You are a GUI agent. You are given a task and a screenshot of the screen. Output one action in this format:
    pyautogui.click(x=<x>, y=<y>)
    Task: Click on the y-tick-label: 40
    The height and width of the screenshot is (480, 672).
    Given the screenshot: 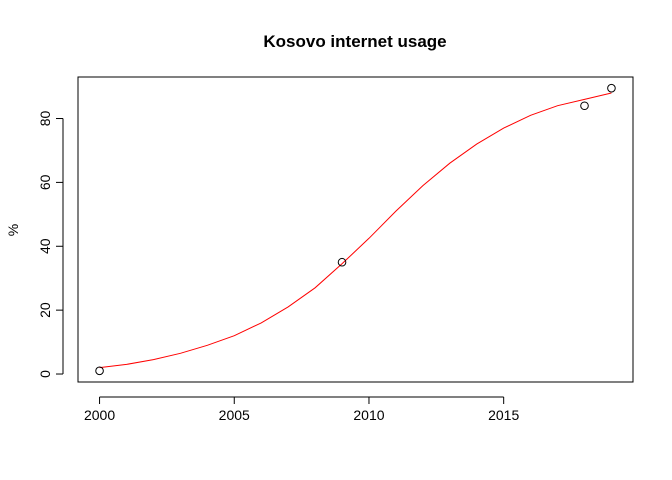 What is the action you would take?
    pyautogui.click(x=45, y=246)
    